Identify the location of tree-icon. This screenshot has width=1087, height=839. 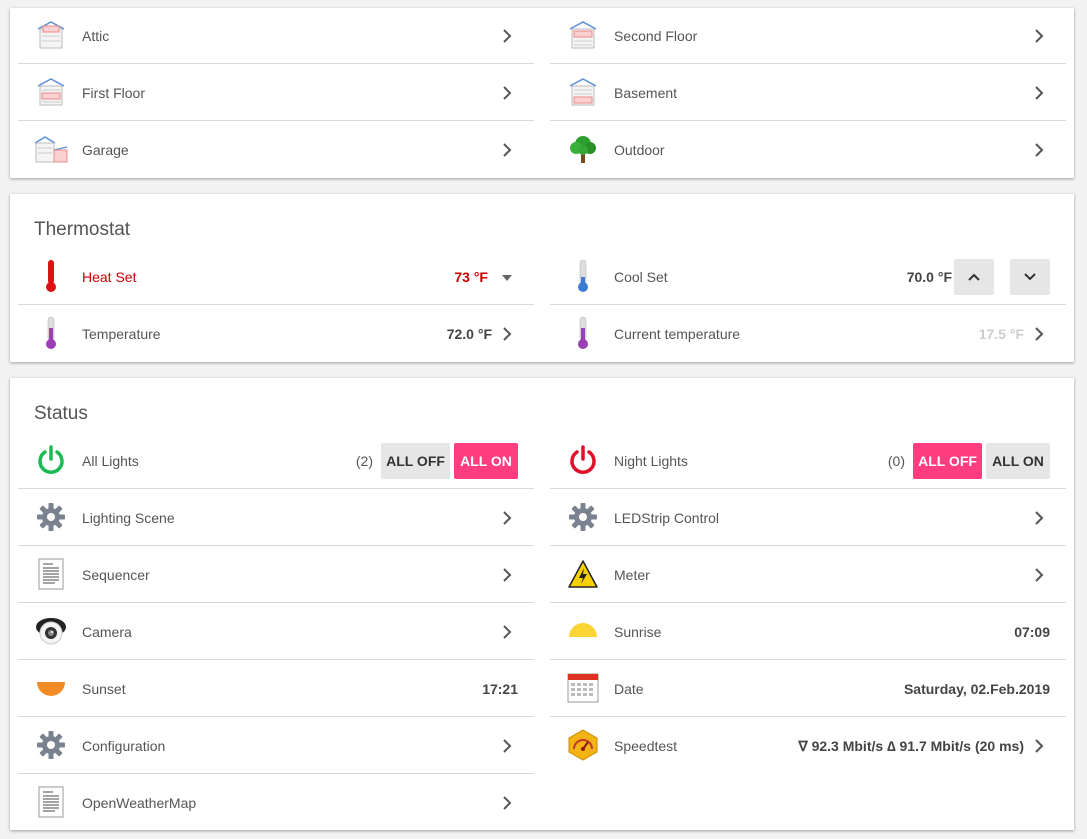
(583, 149).